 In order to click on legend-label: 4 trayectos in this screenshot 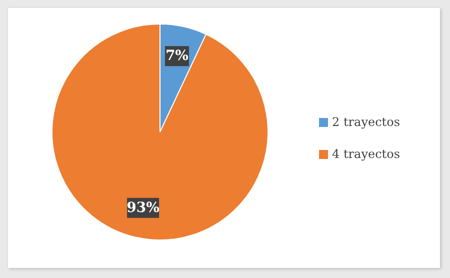, I will do `click(366, 154)`.